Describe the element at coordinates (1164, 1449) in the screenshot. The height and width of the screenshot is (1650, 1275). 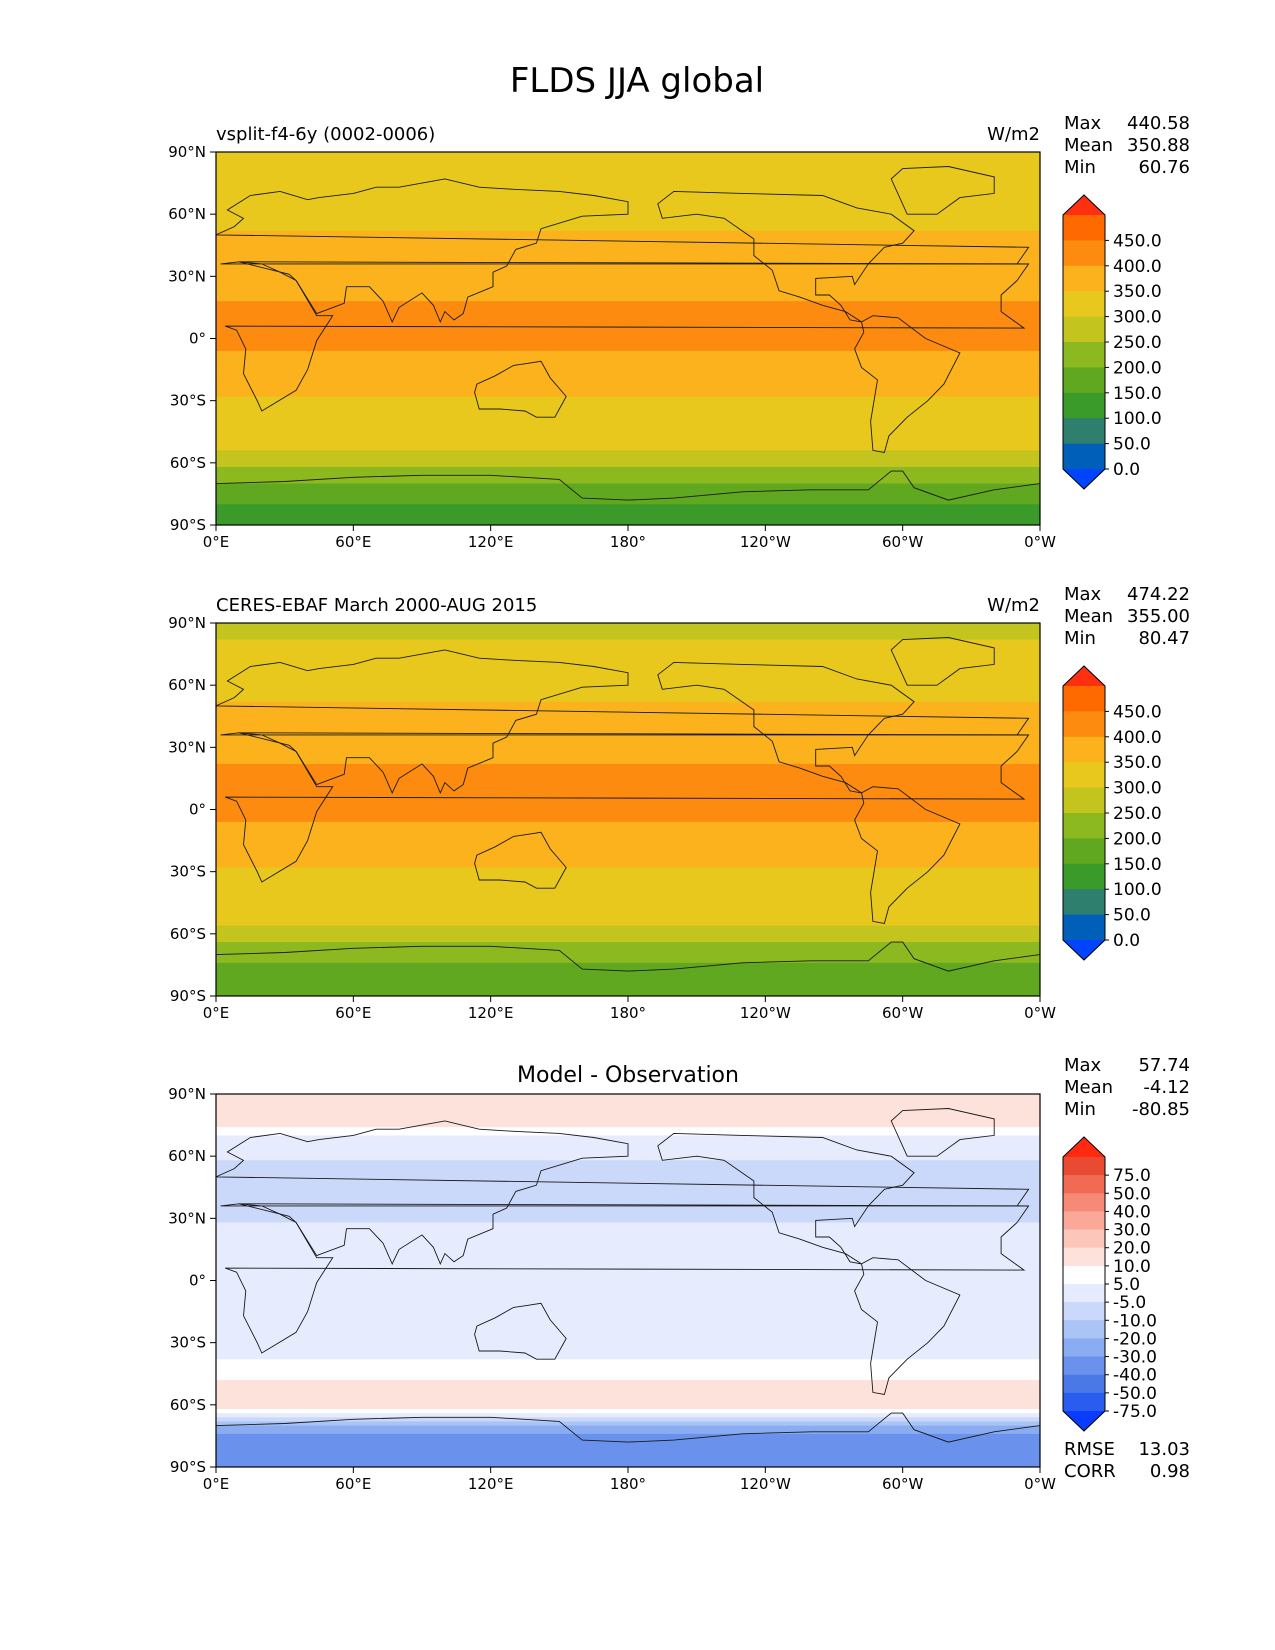
I see `rmse-value: 13.03` at that location.